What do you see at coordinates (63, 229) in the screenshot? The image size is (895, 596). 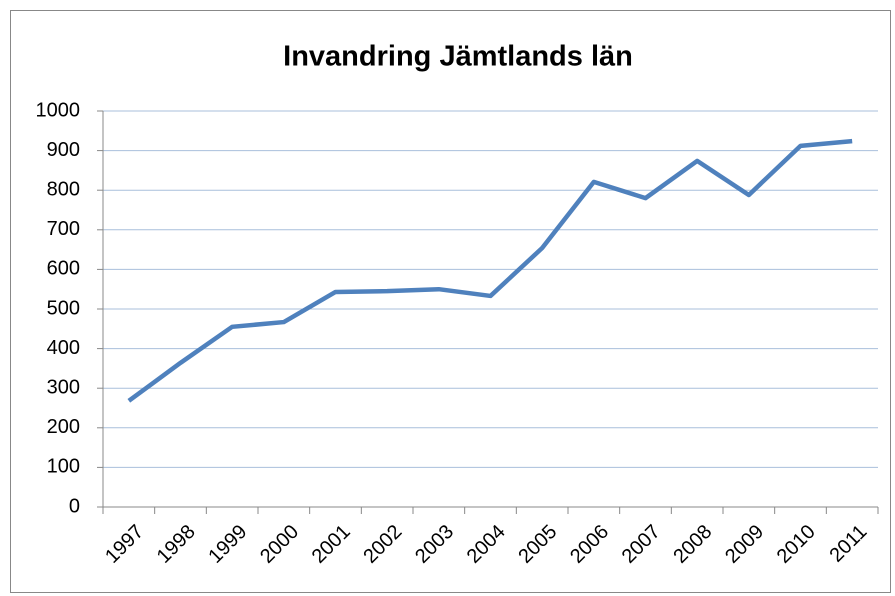 I see `y-tick-label: 700` at bounding box center [63, 229].